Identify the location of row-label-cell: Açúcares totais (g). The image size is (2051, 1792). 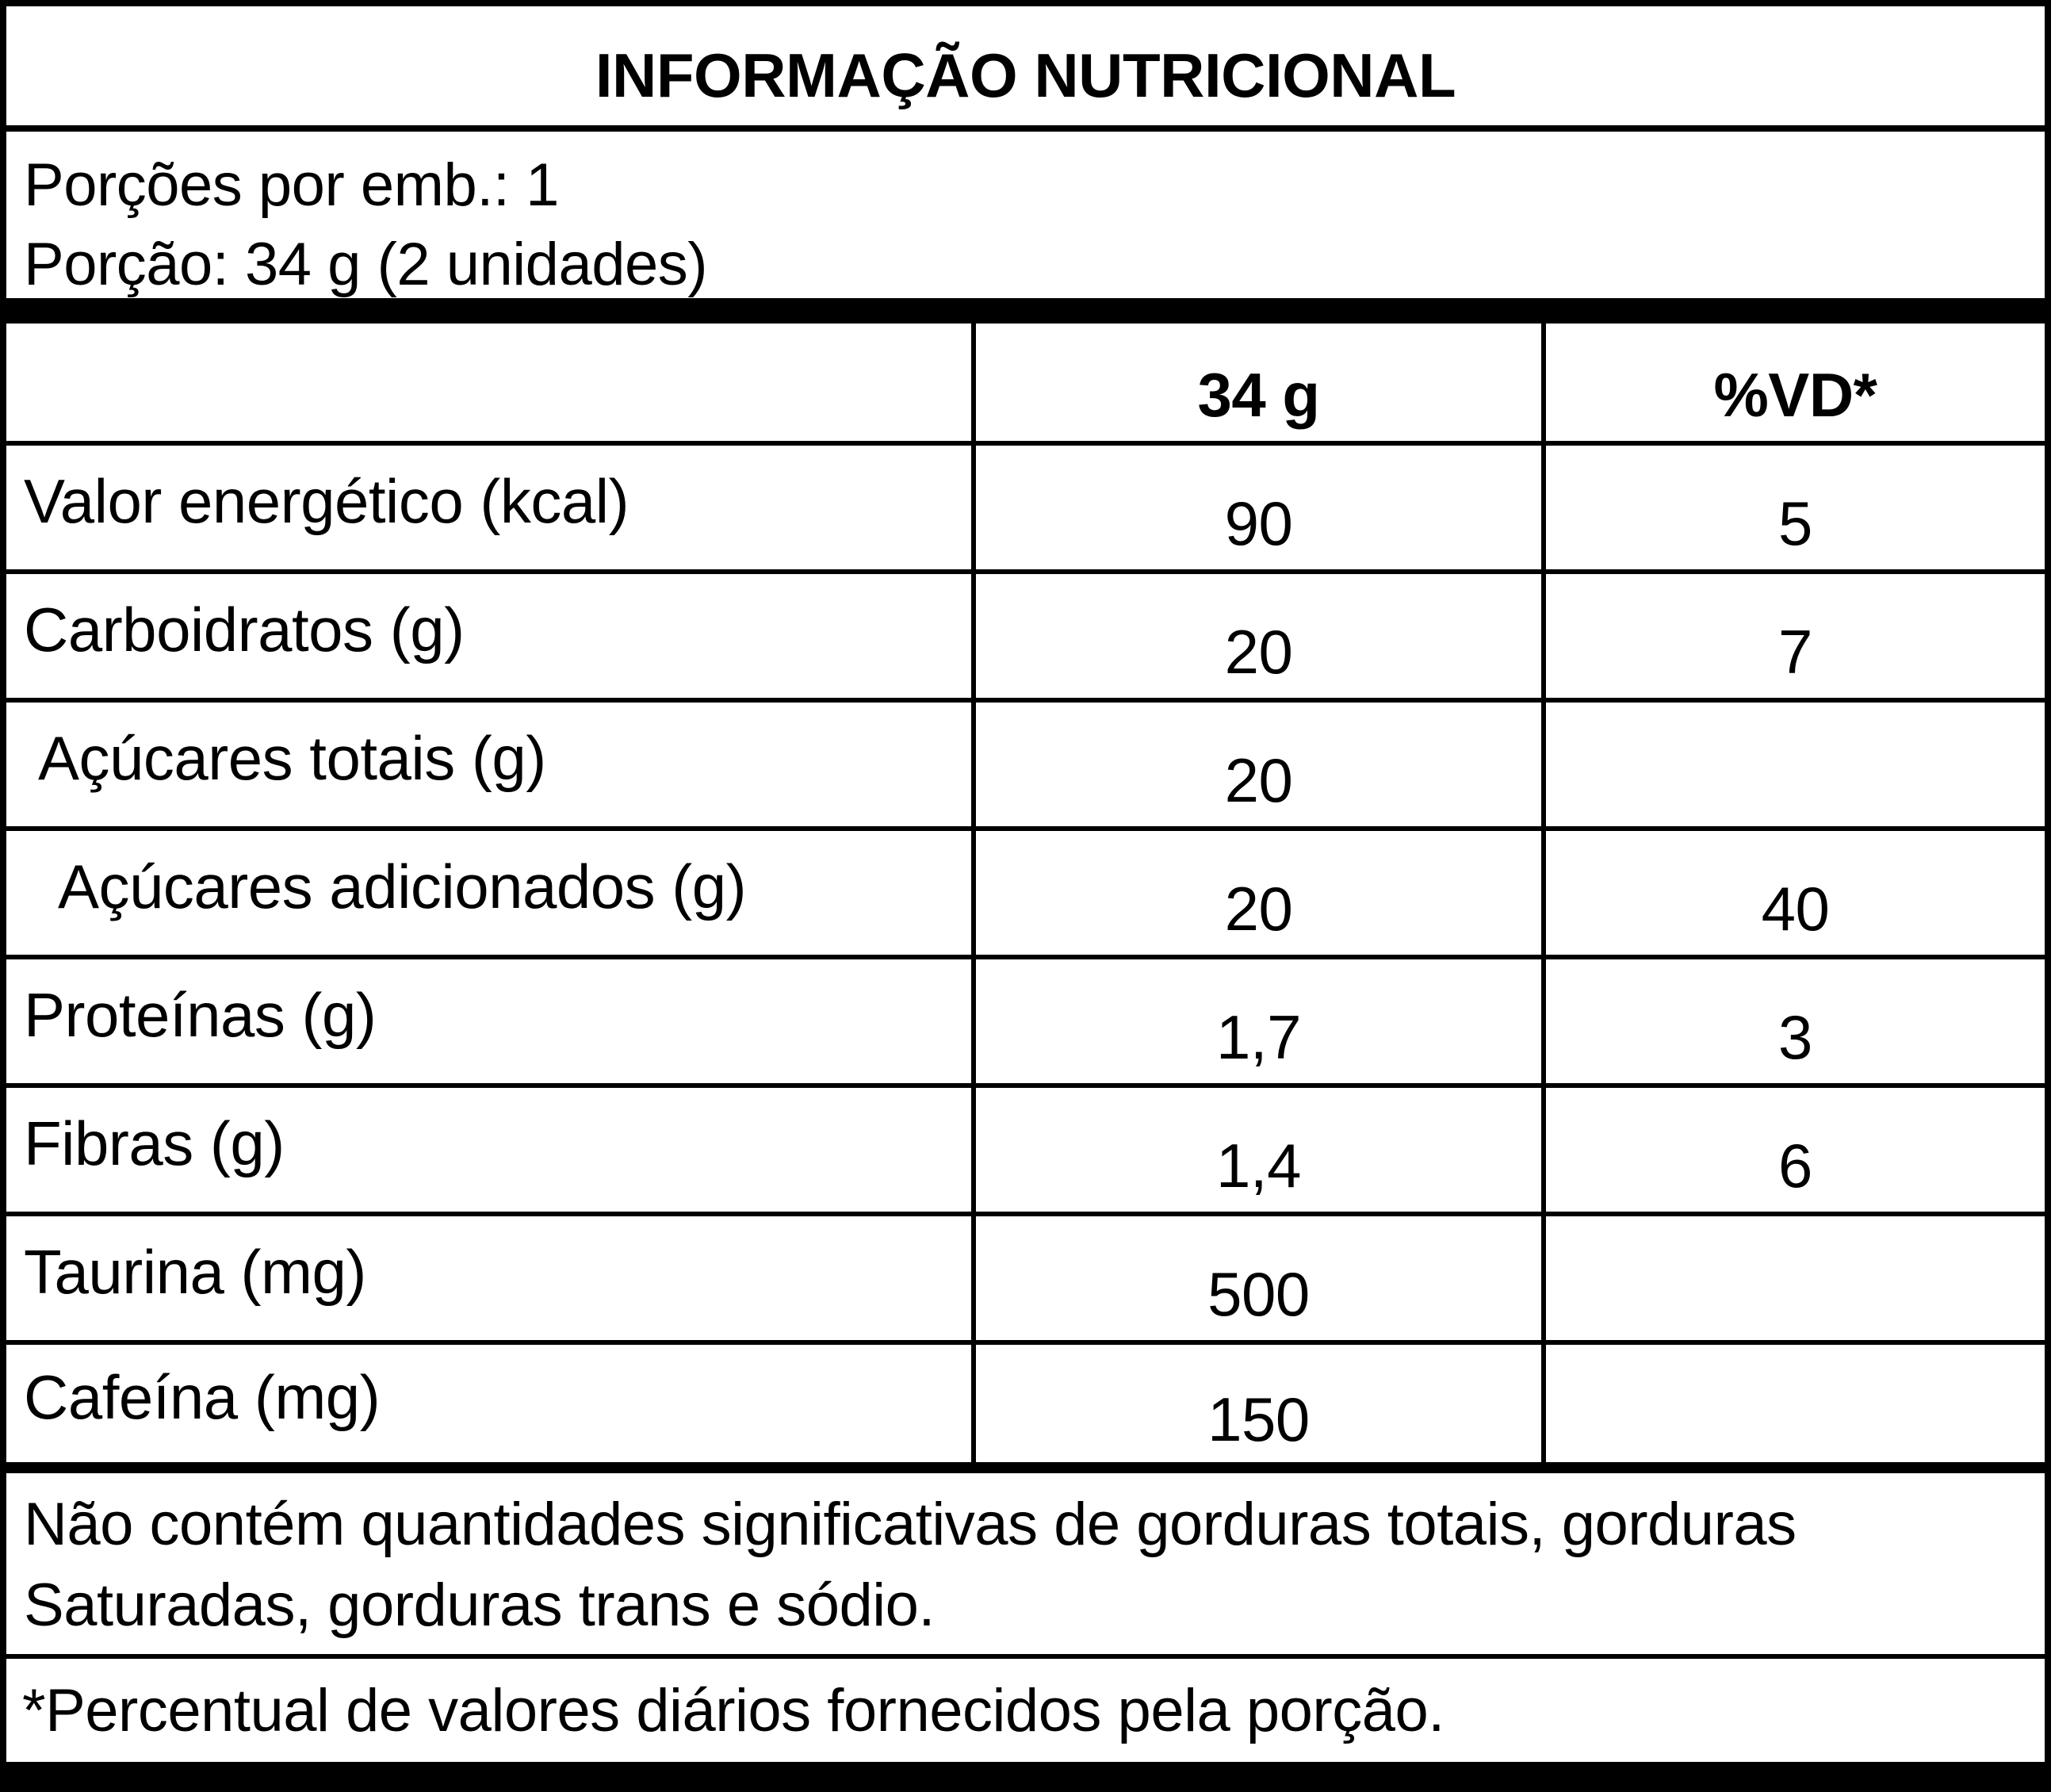
(491, 764).